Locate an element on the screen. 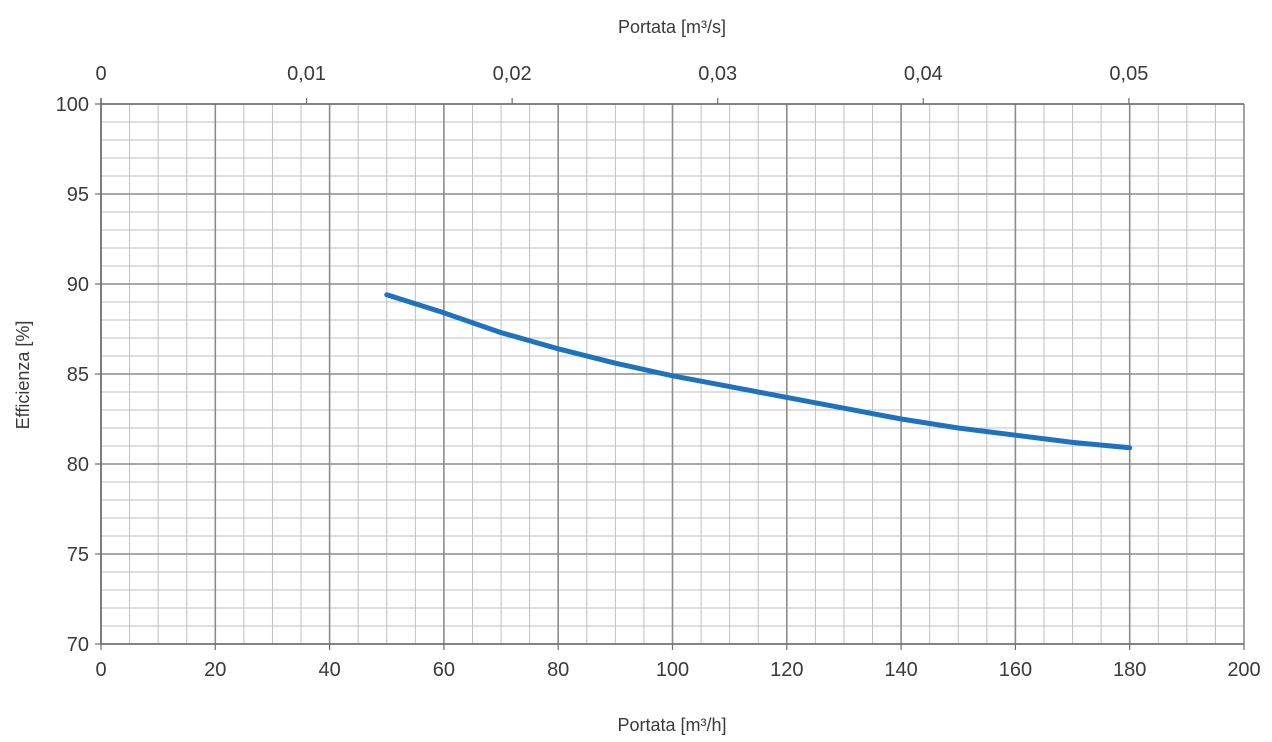  x-tick-label: 0 is located at coordinates (100, 670).